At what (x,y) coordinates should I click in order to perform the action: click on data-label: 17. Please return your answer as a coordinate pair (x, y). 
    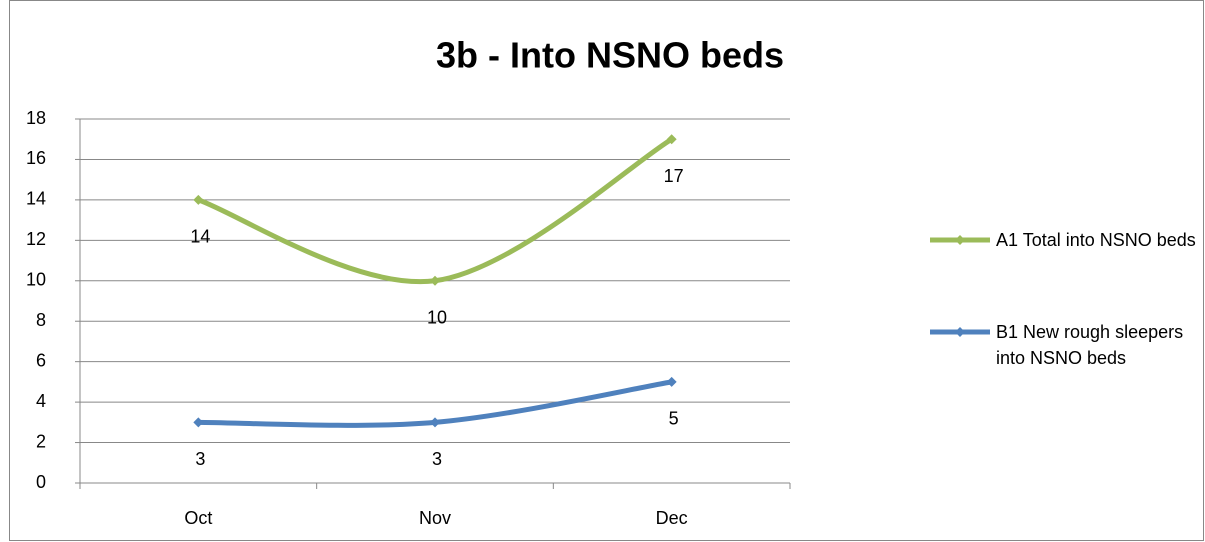
    Looking at the image, I should click on (674, 176).